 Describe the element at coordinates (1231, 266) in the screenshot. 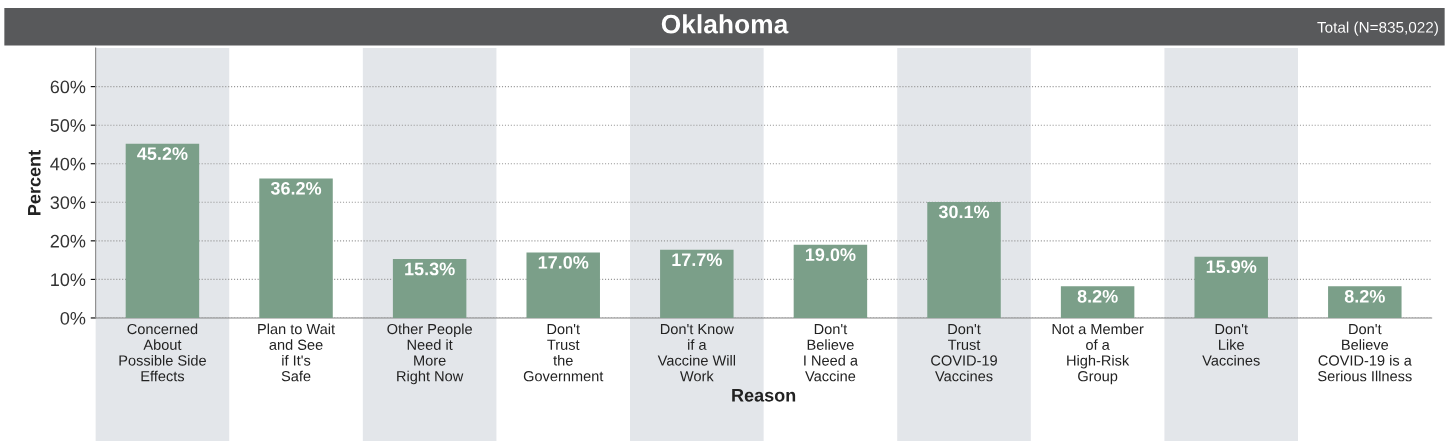

I see `data-label: 15.9%` at that location.